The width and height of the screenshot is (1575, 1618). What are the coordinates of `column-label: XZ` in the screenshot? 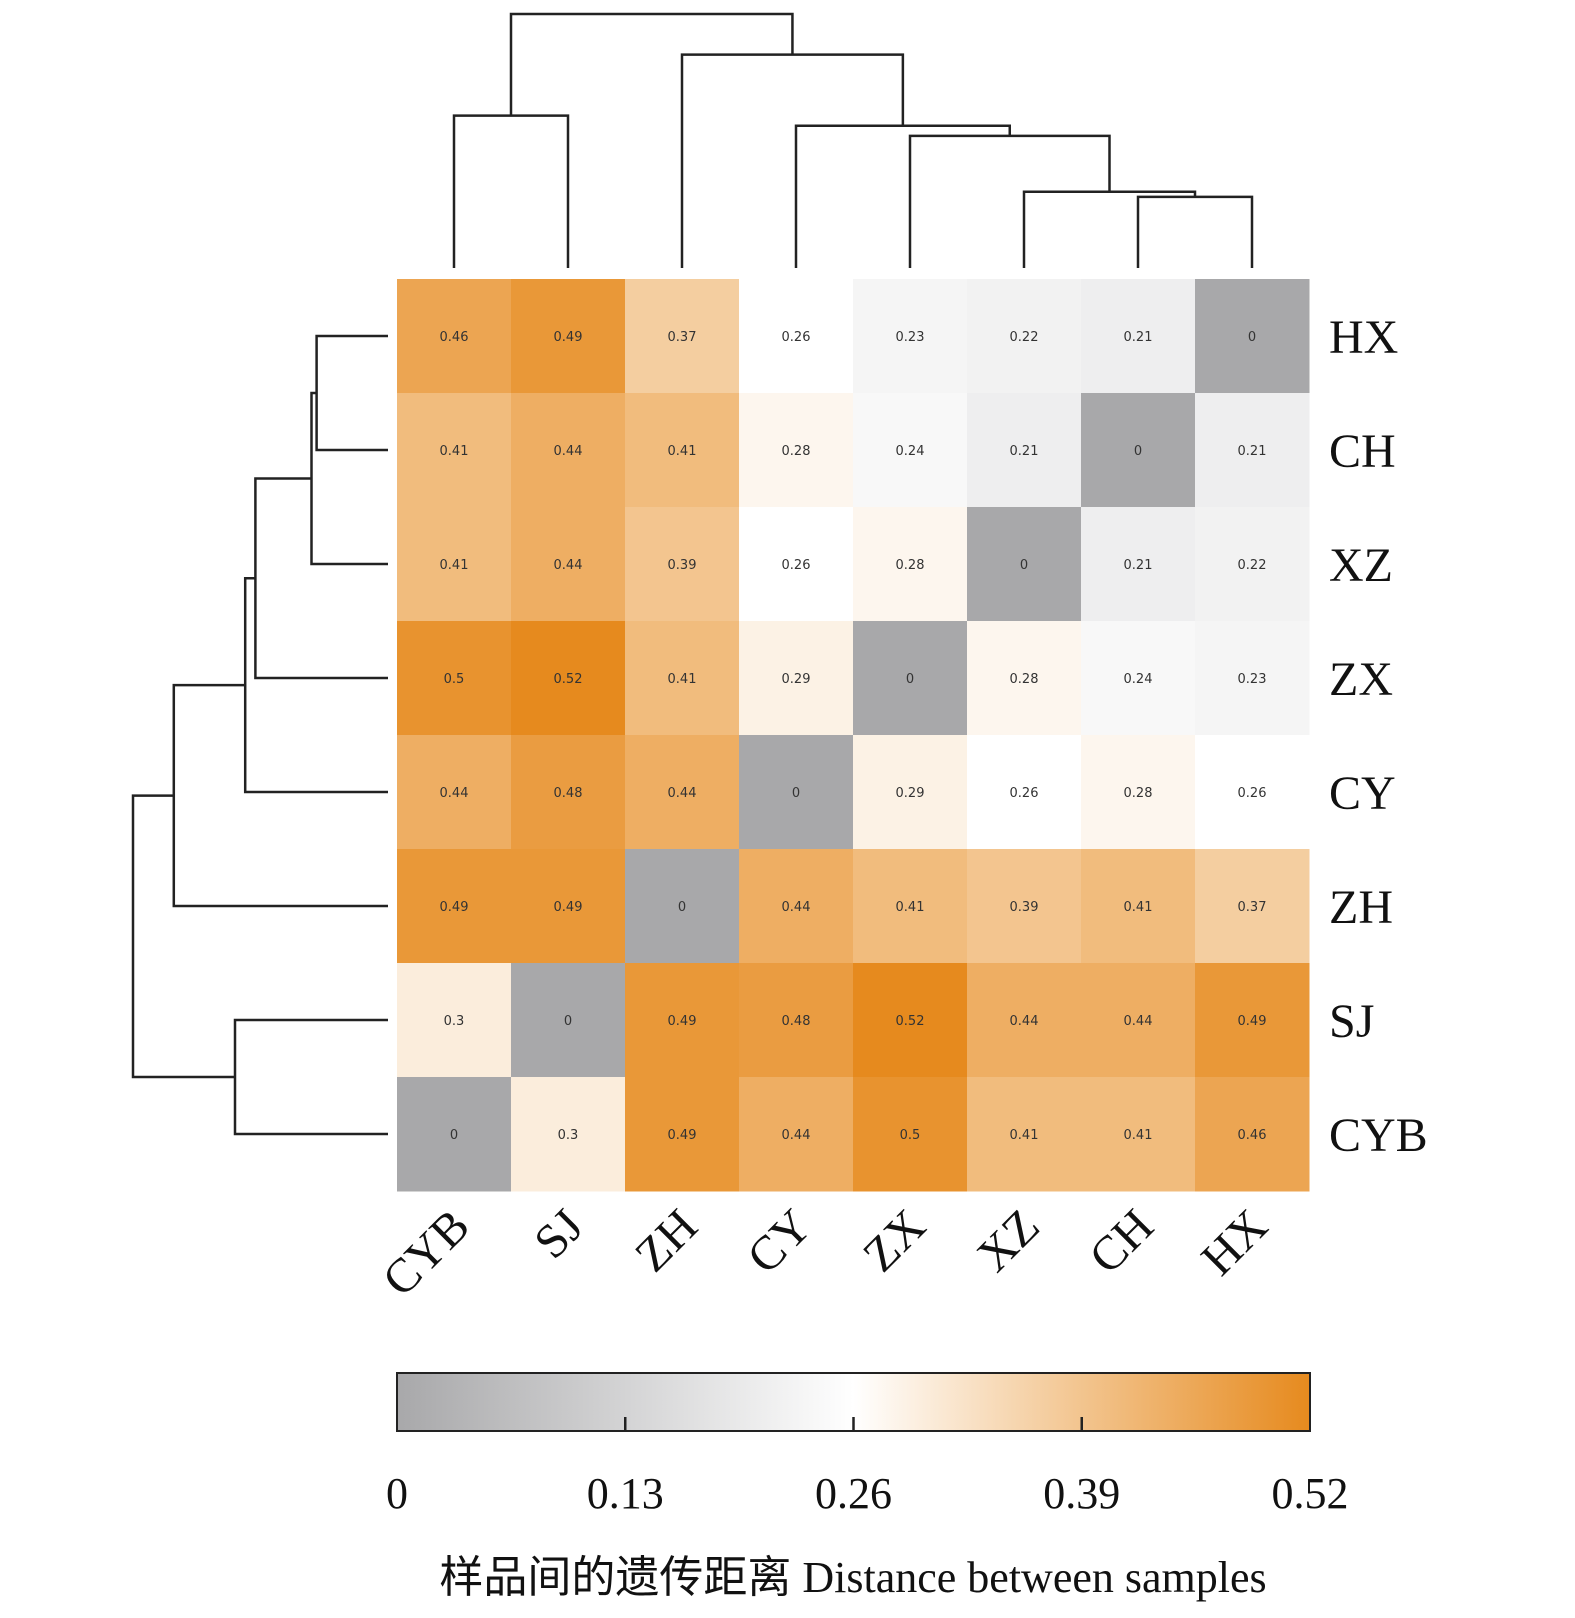 It's located at (1008, 1240).